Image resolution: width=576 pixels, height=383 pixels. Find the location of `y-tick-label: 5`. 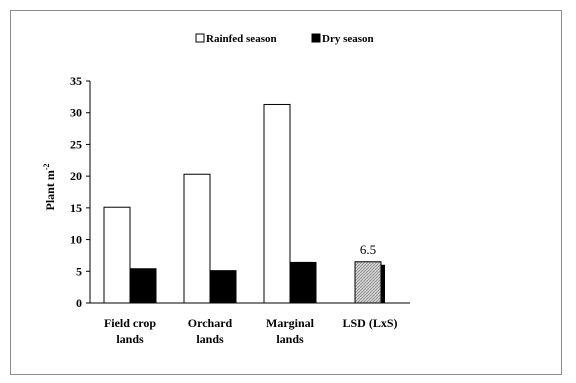

y-tick-label: 5 is located at coordinates (79, 271).